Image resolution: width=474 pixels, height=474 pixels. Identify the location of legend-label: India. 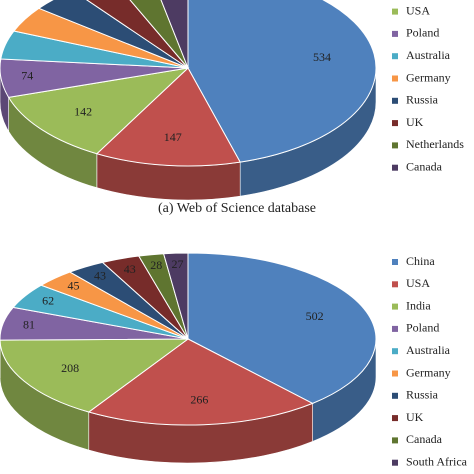
(418, 305).